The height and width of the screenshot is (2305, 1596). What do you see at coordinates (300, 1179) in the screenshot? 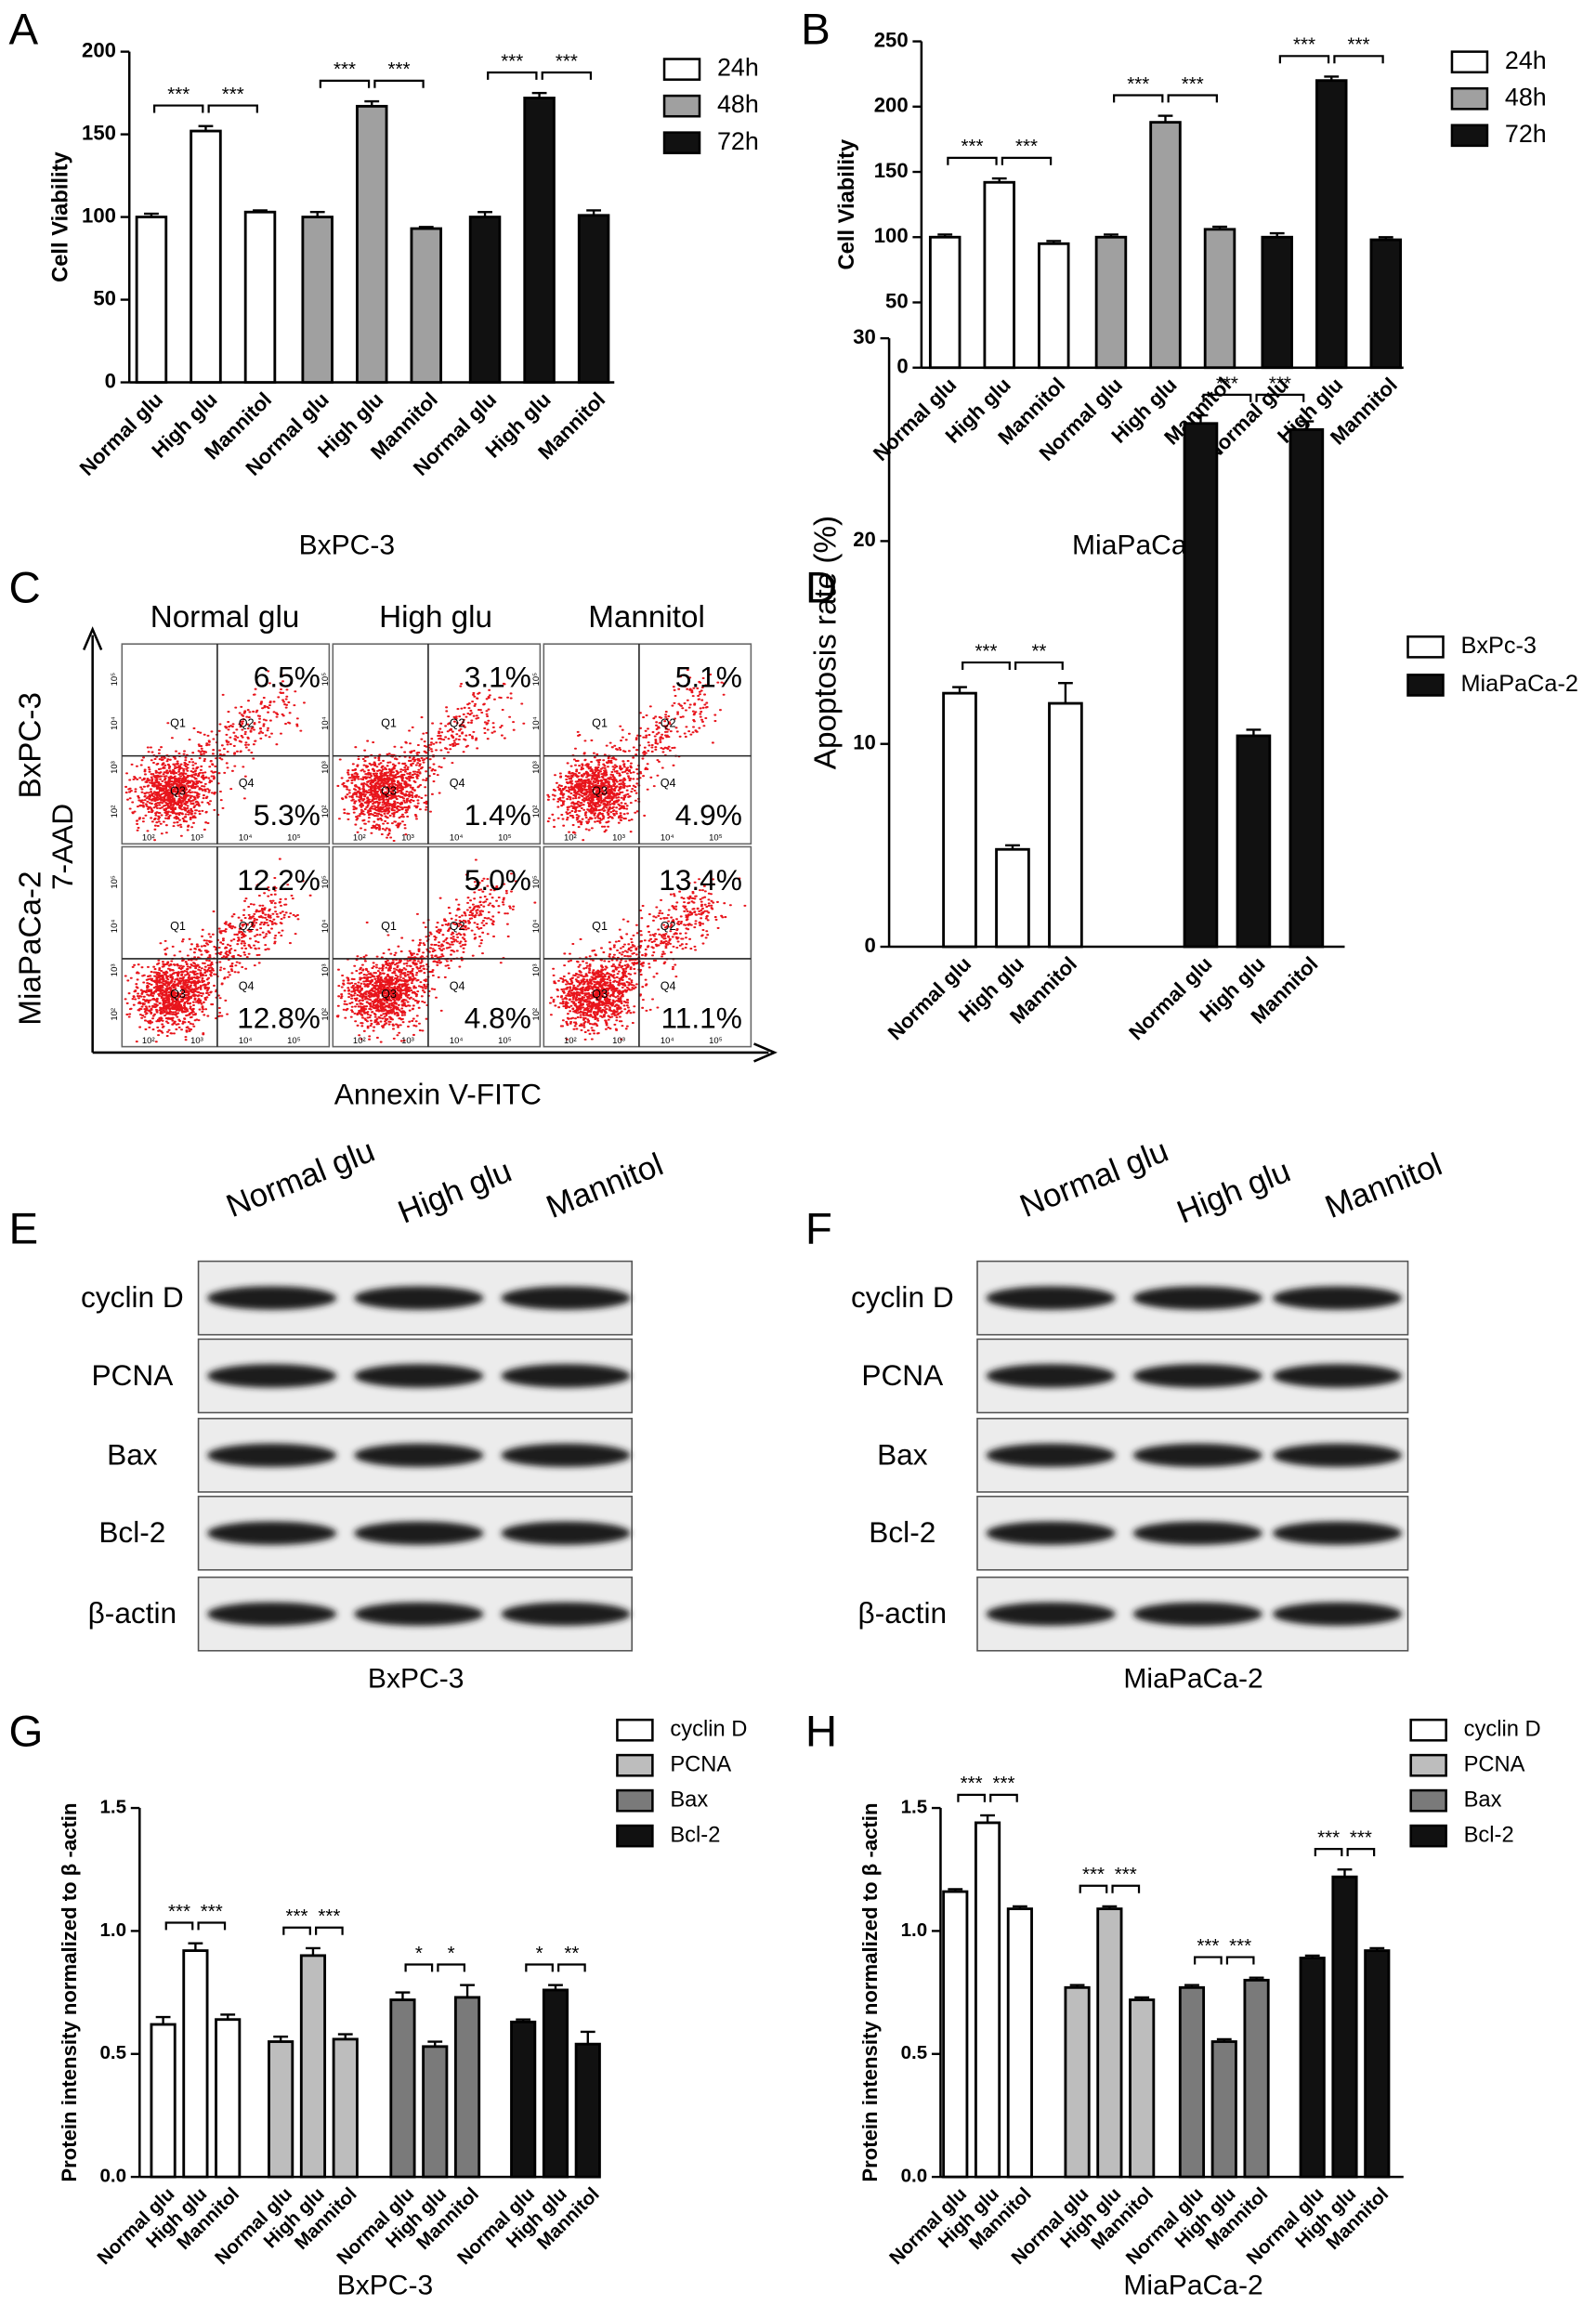
I see `lane-label: Normal glu` at bounding box center [300, 1179].